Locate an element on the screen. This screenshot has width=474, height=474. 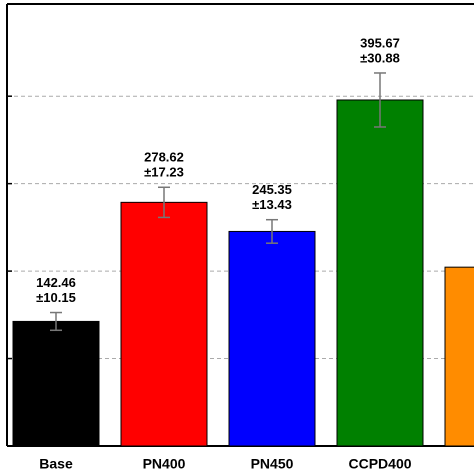
x-tick-label: Base is located at coordinates (56, 464).